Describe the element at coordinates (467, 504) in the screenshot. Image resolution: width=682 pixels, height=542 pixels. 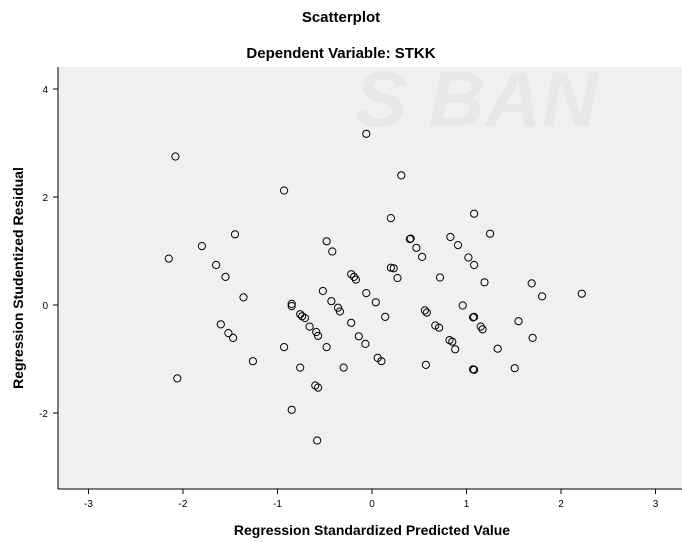
I see `x-tick-label: 1` at that location.